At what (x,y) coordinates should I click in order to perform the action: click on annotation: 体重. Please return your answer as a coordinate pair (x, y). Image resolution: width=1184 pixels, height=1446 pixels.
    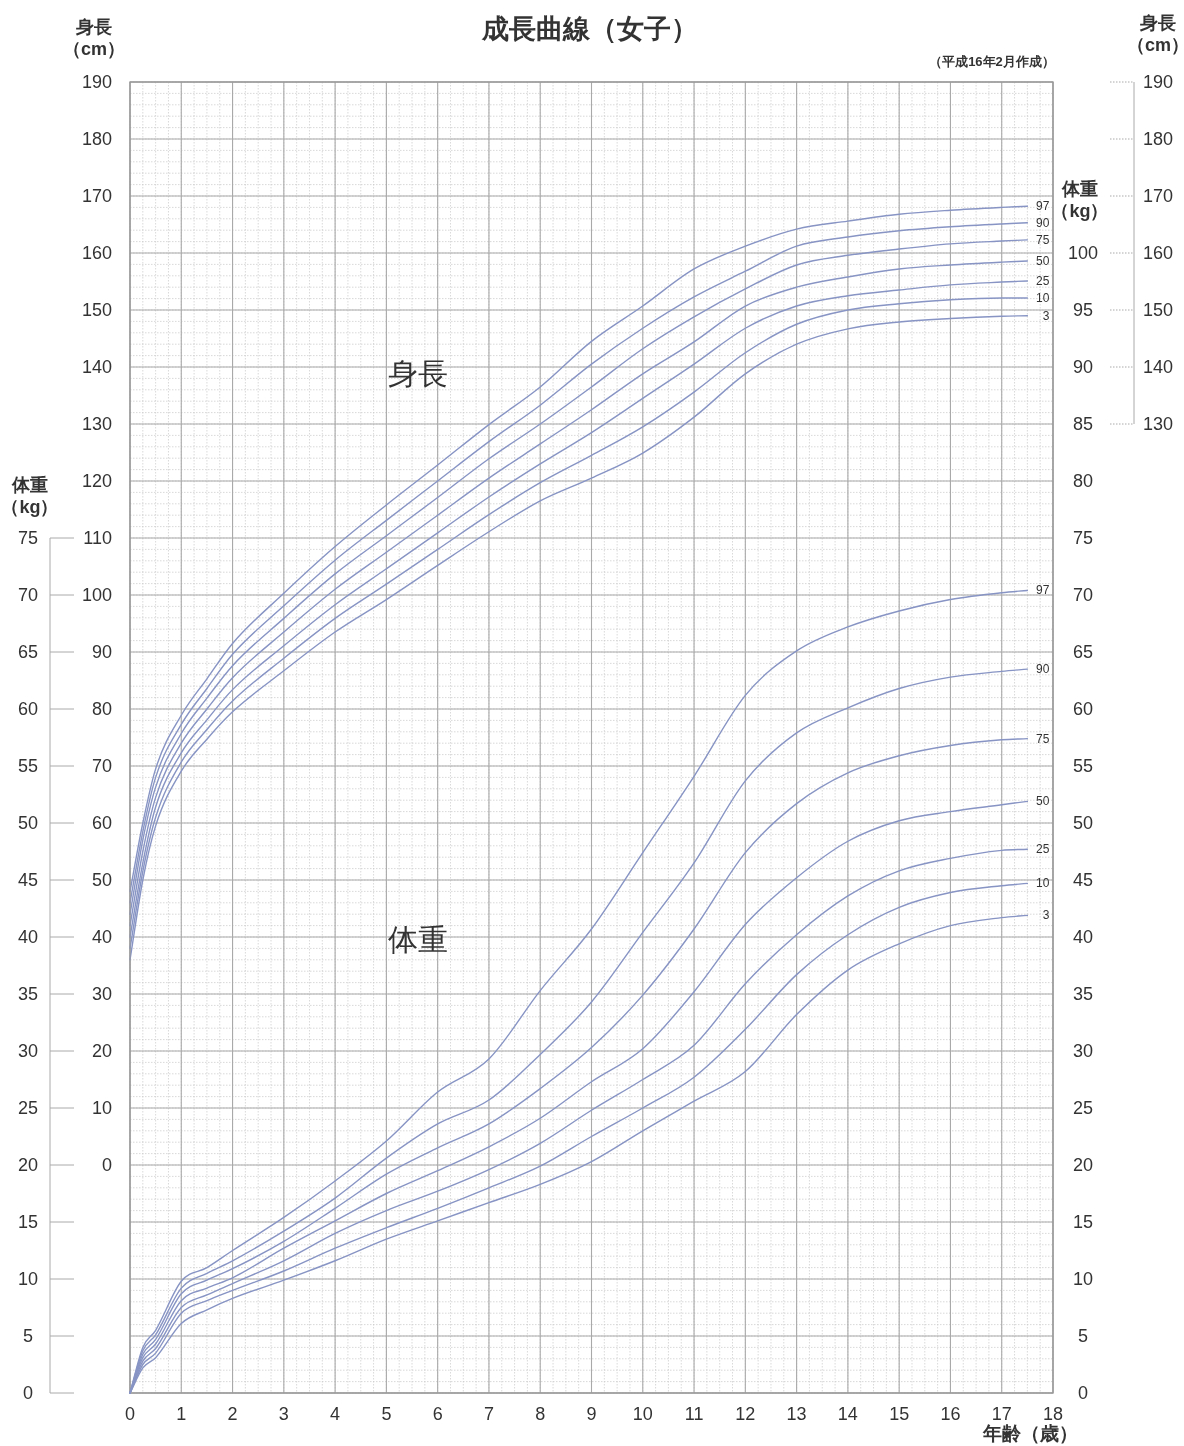
    Looking at the image, I should click on (418, 939).